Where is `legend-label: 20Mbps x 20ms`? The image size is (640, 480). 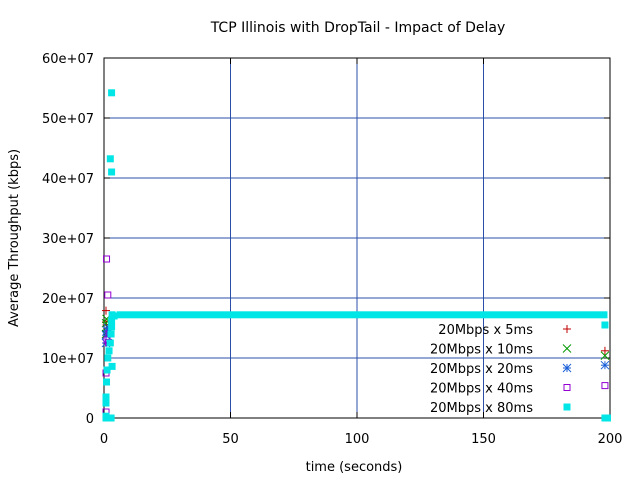 legend-label: 20Mbps x 20ms is located at coordinates (481, 369).